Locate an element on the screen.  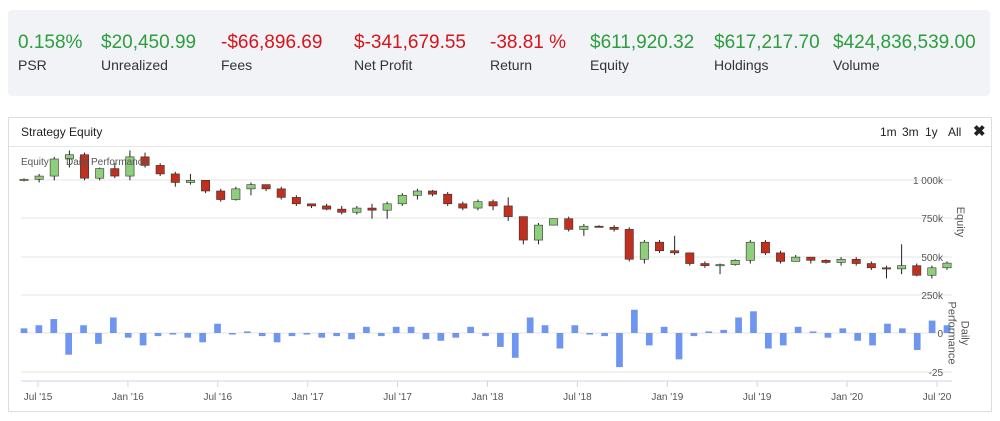
x-tick-label: Jan '19 is located at coordinates (667, 397).